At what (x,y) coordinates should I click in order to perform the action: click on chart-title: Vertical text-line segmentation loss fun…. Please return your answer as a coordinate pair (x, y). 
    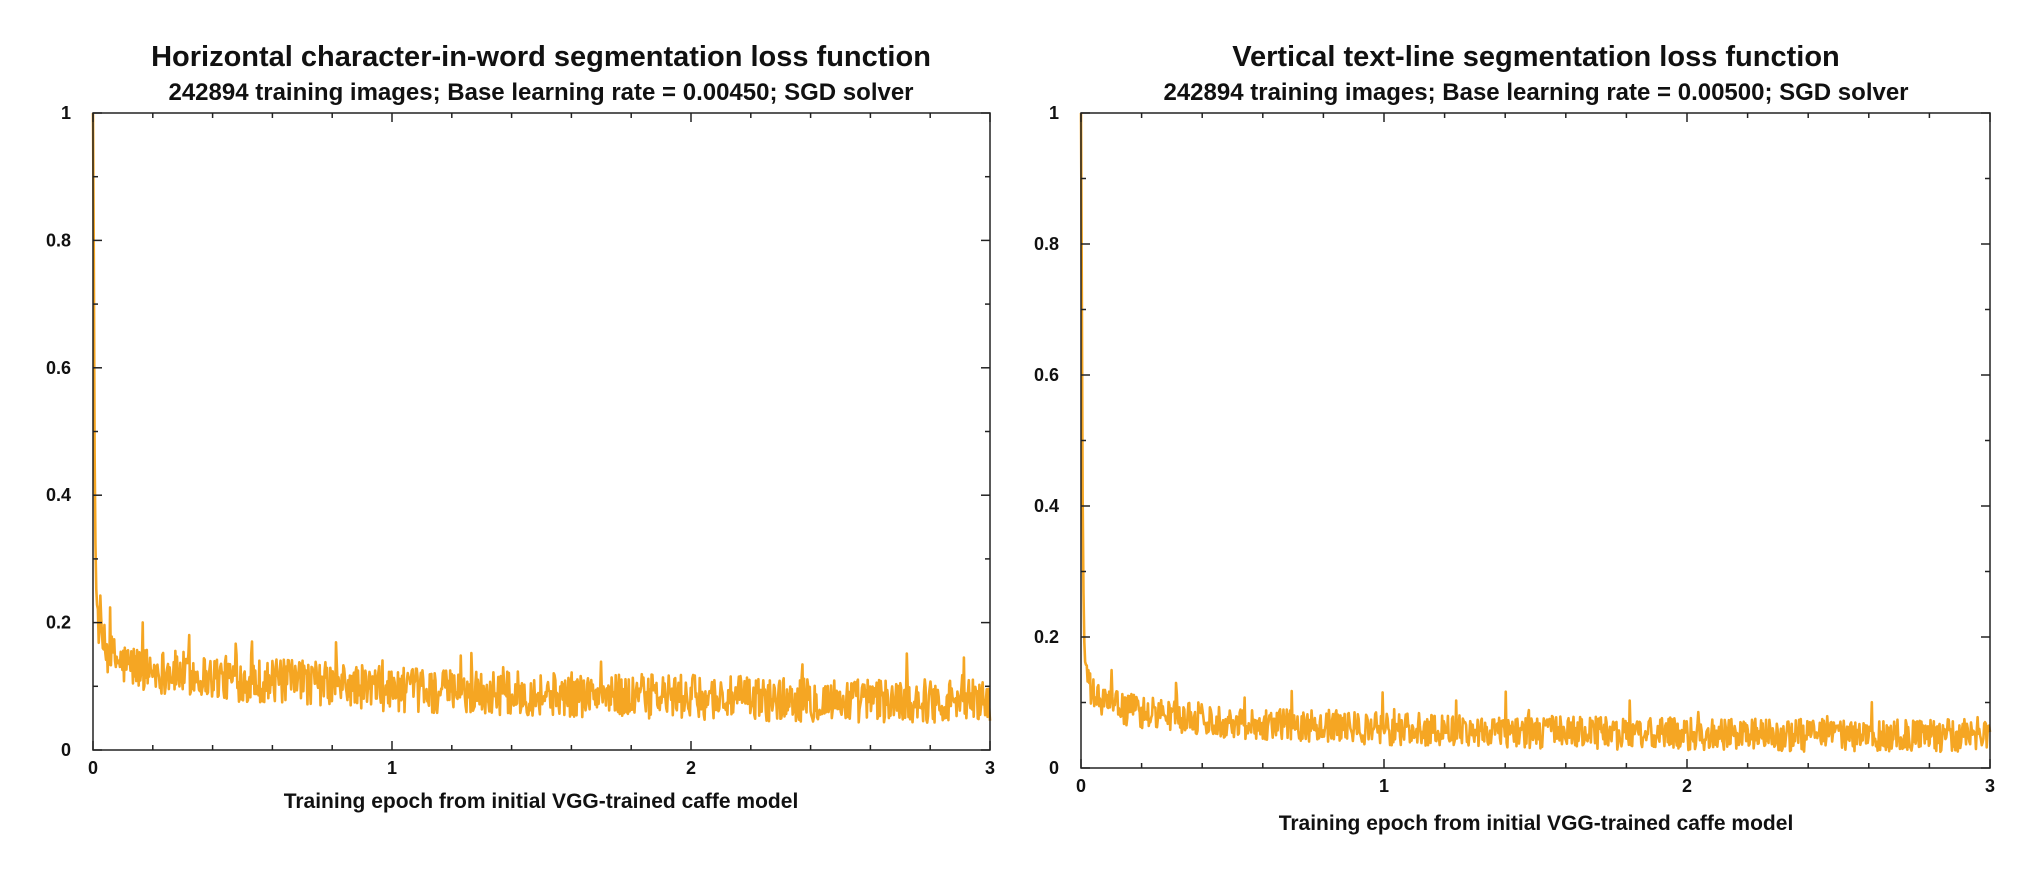
    Looking at the image, I should click on (1536, 57).